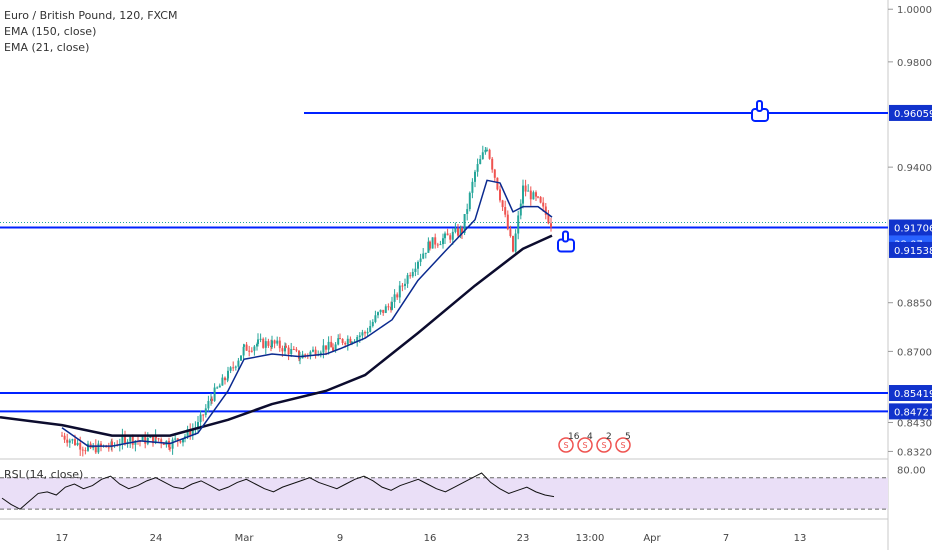 The height and width of the screenshot is (554, 932). What do you see at coordinates (62, 538) in the screenshot?
I see `time-tick-label: 17` at bounding box center [62, 538].